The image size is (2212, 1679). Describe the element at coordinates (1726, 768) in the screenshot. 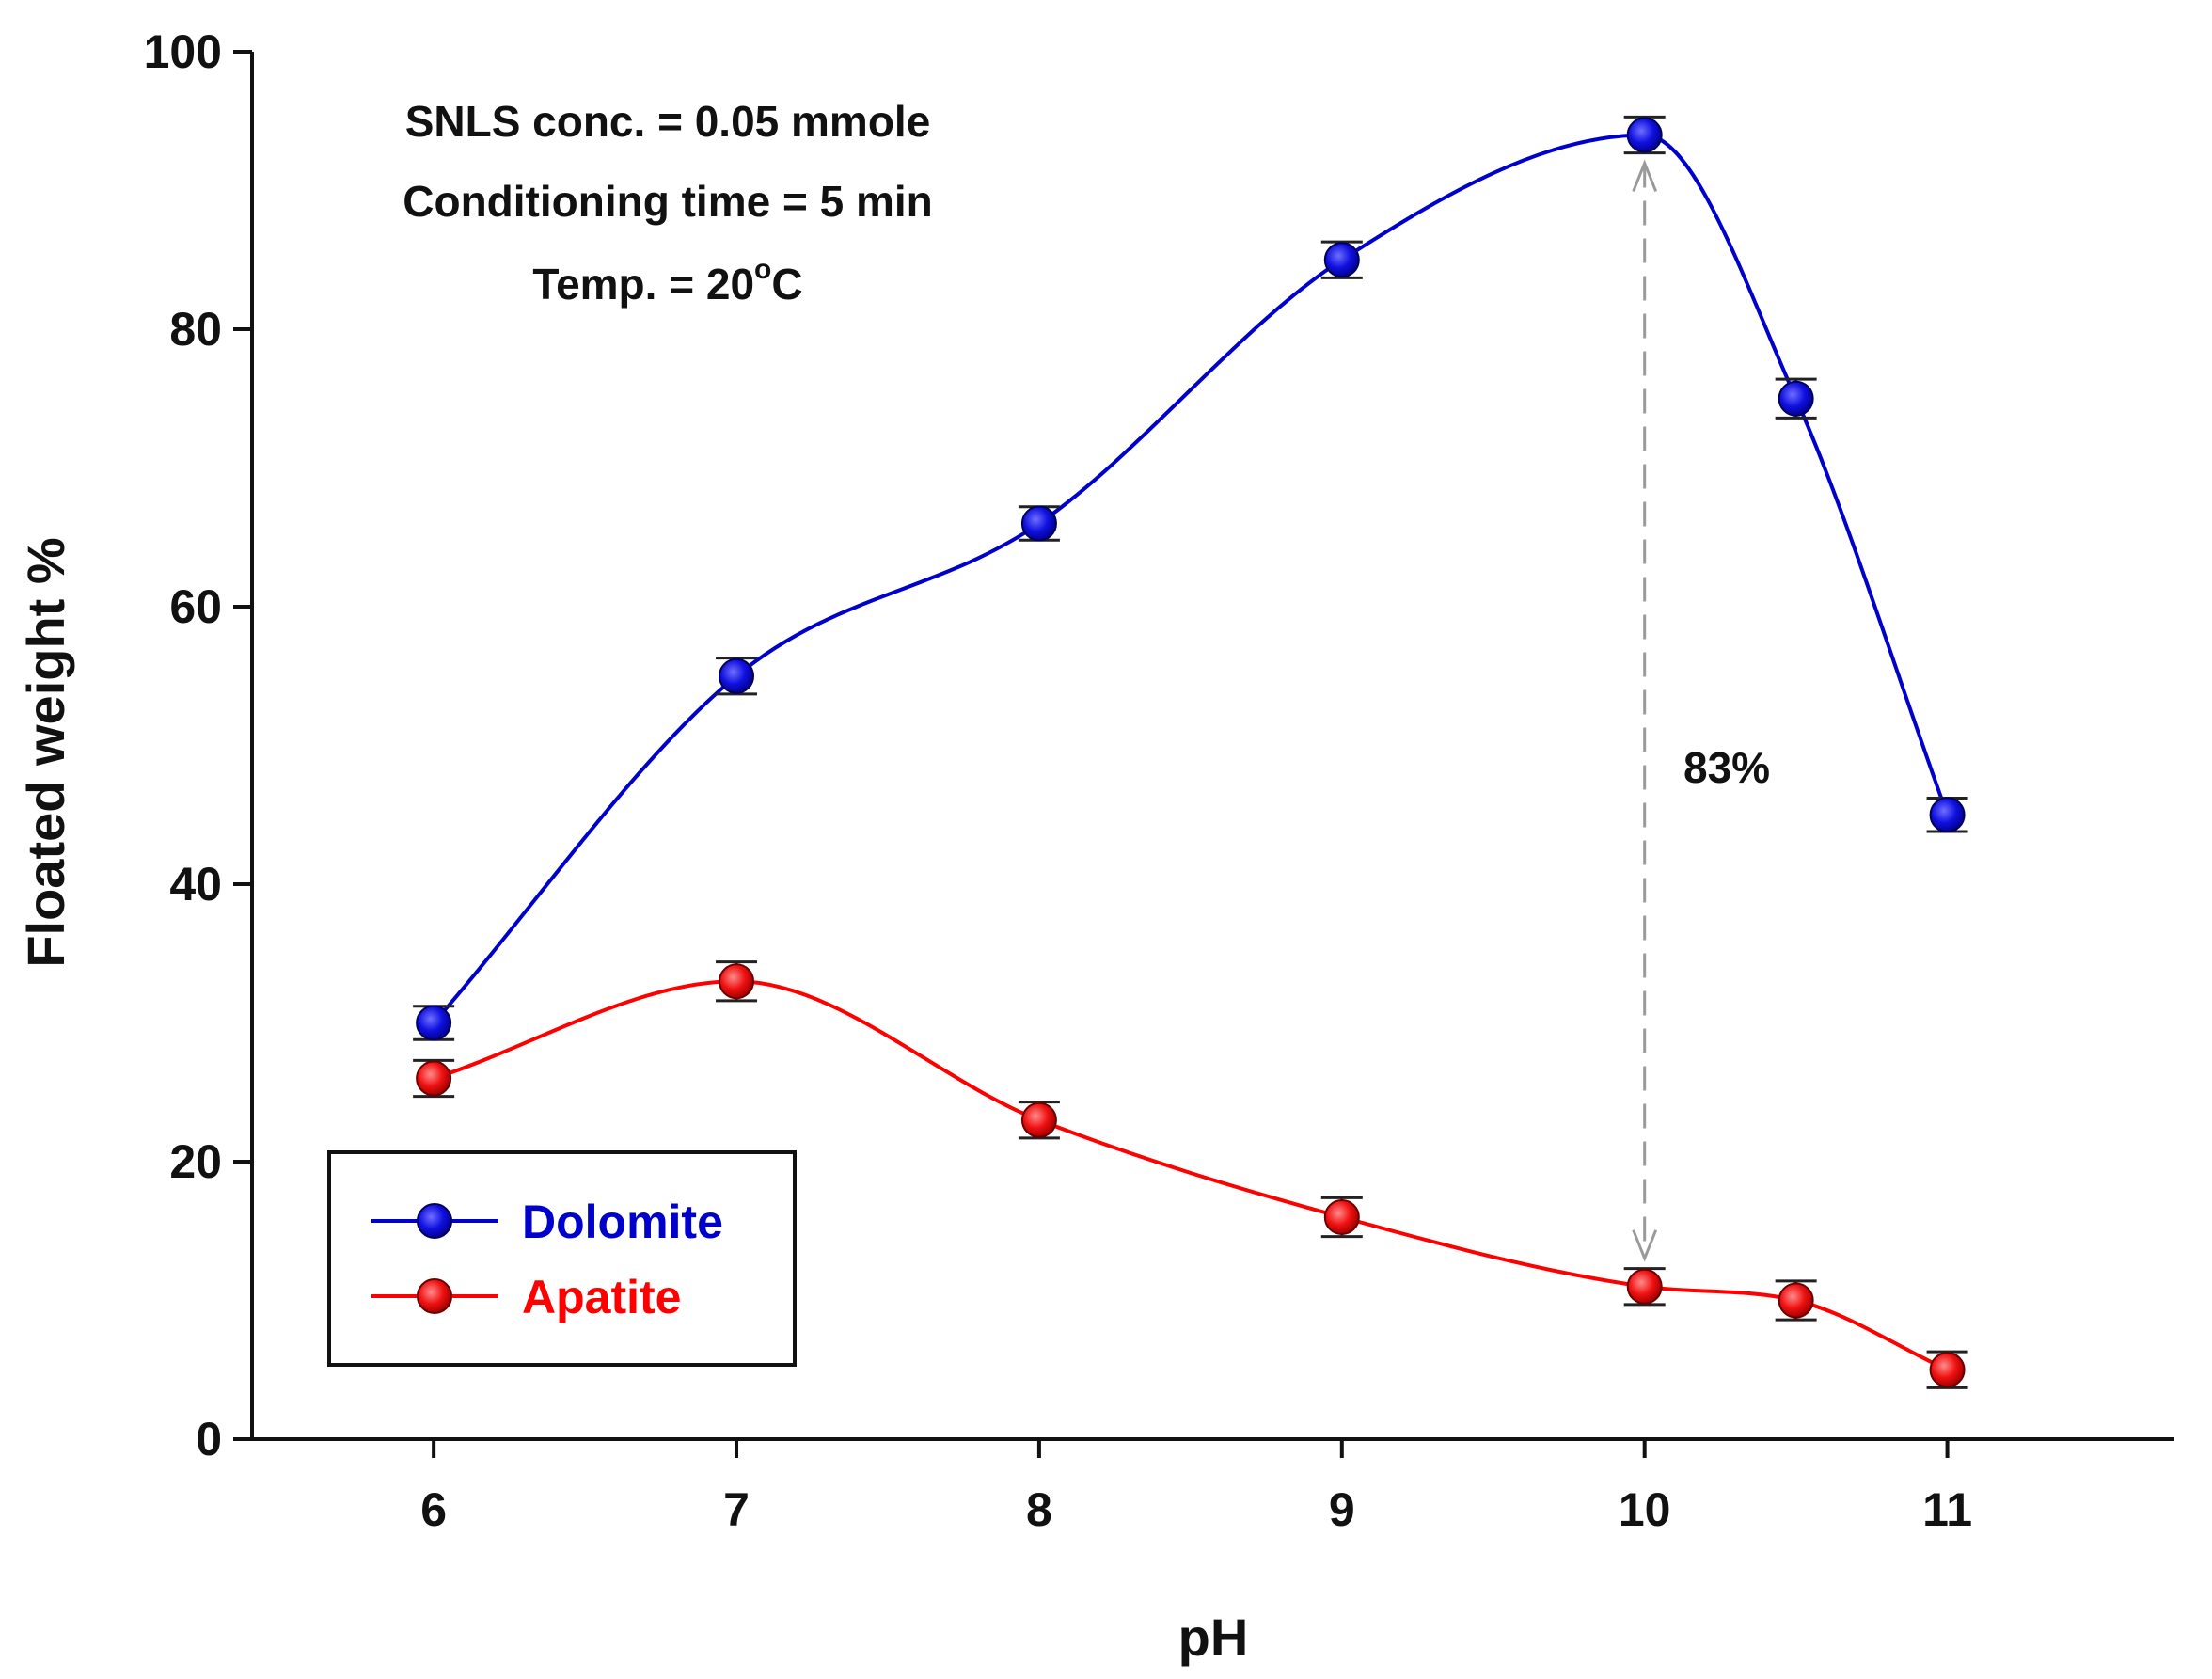

I see `difference-label: 83%` at that location.